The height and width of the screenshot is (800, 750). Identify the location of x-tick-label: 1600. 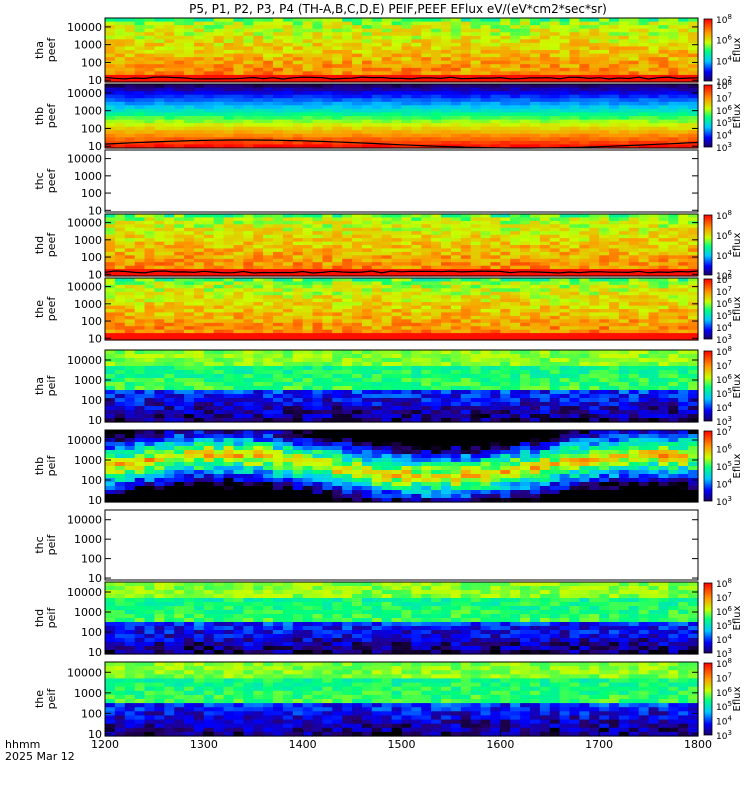
(500, 744).